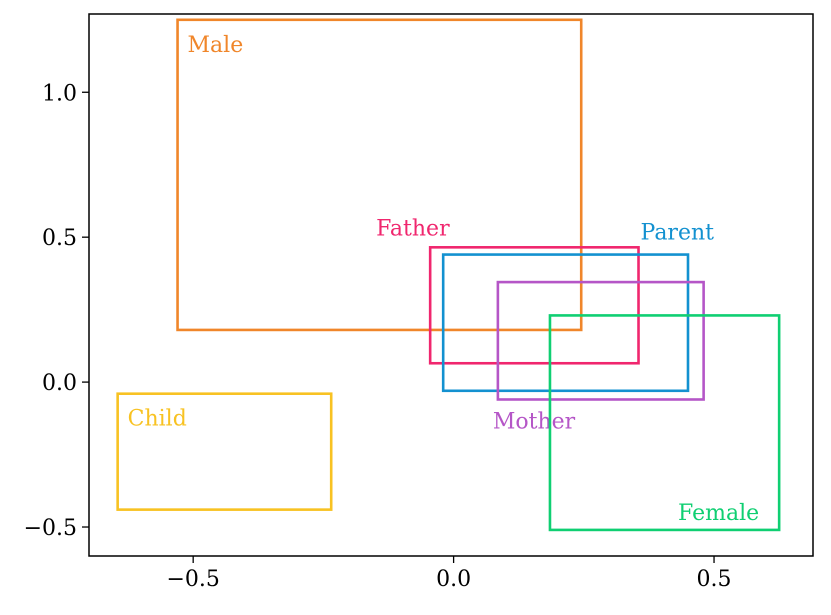 This screenshot has width=831, height=615. I want to click on female-box, so click(664, 423).